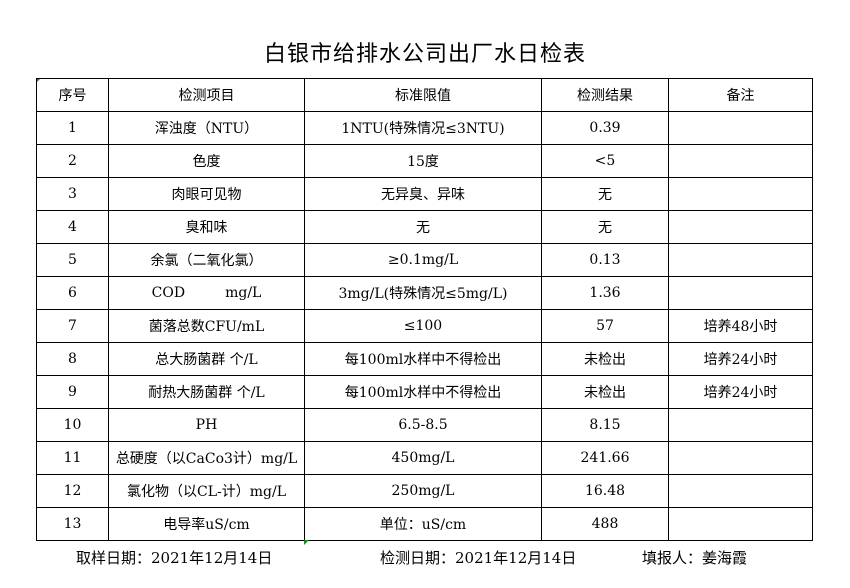 The image size is (850, 588). What do you see at coordinates (605, 293) in the screenshot?
I see `test-result-cell: 1.36` at bounding box center [605, 293].